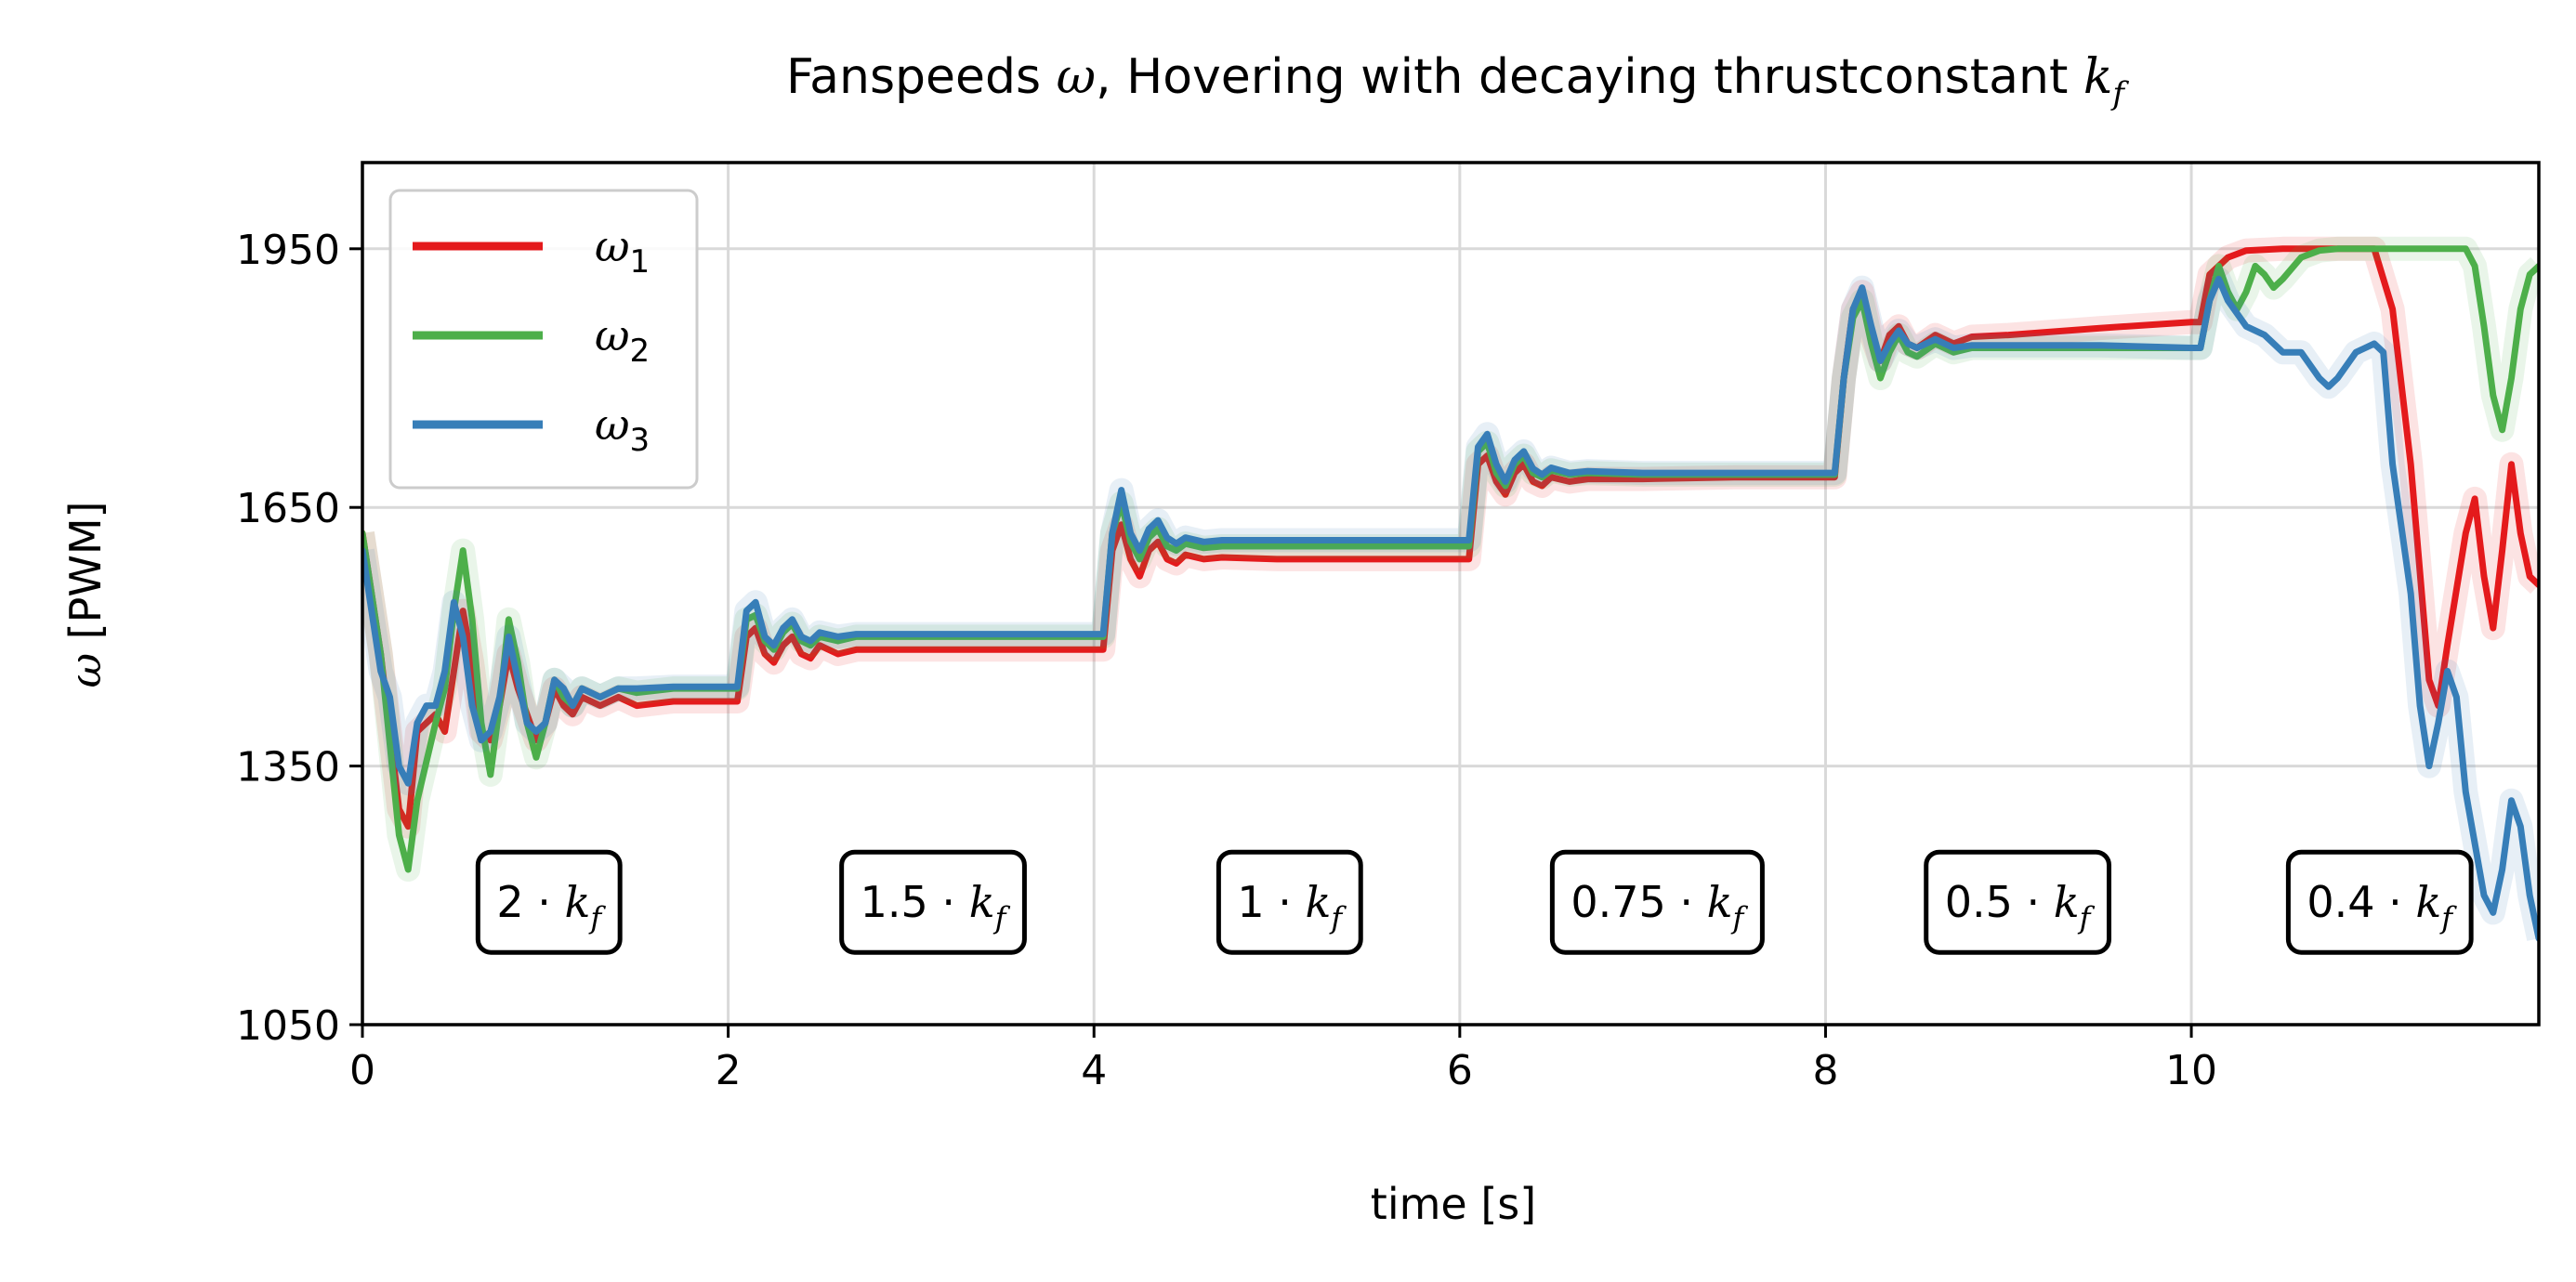 This screenshot has height=1282, width=2576. Describe the element at coordinates (531, 251) in the screenshot. I see `legend-entry: ω1` at that location.